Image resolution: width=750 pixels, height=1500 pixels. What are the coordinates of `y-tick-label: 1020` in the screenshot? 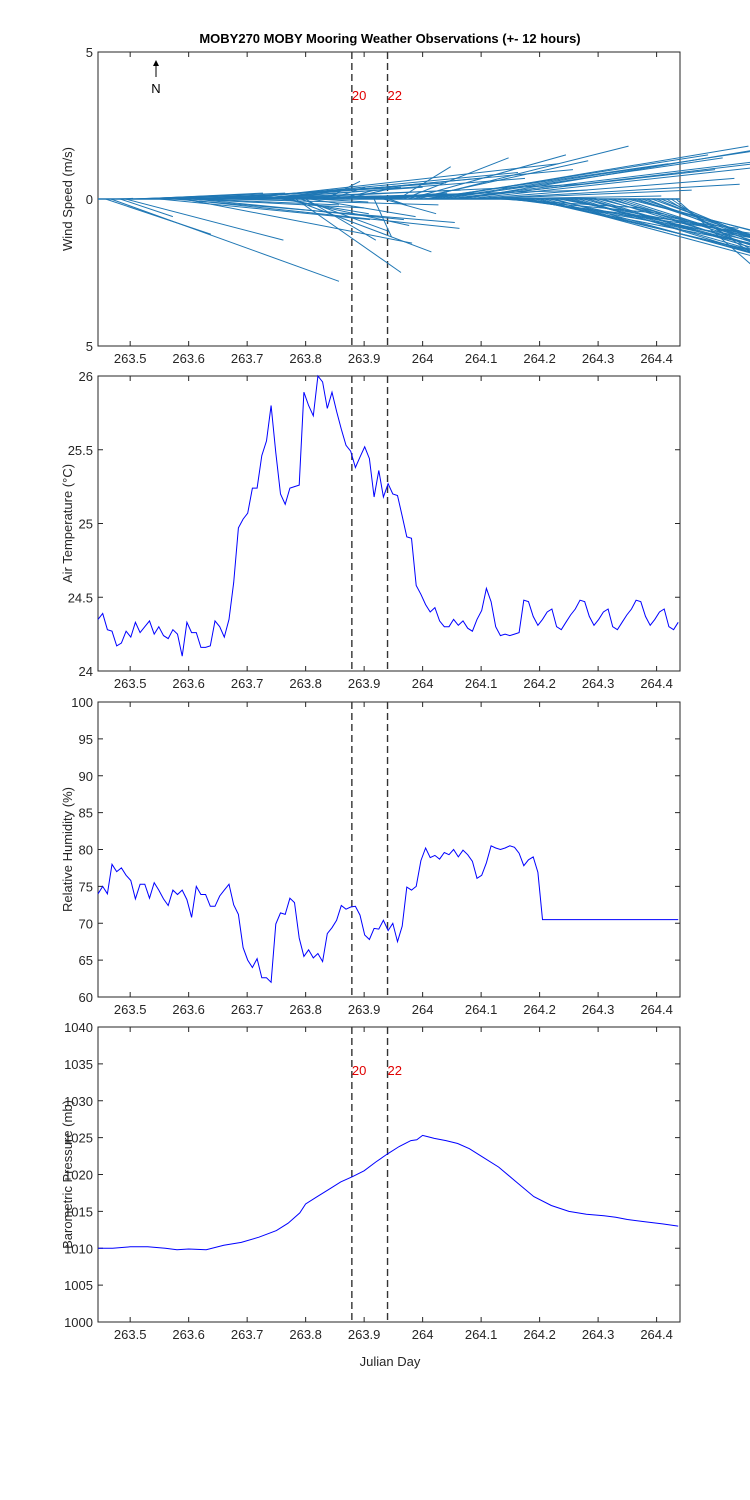 It's located at (78, 1175).